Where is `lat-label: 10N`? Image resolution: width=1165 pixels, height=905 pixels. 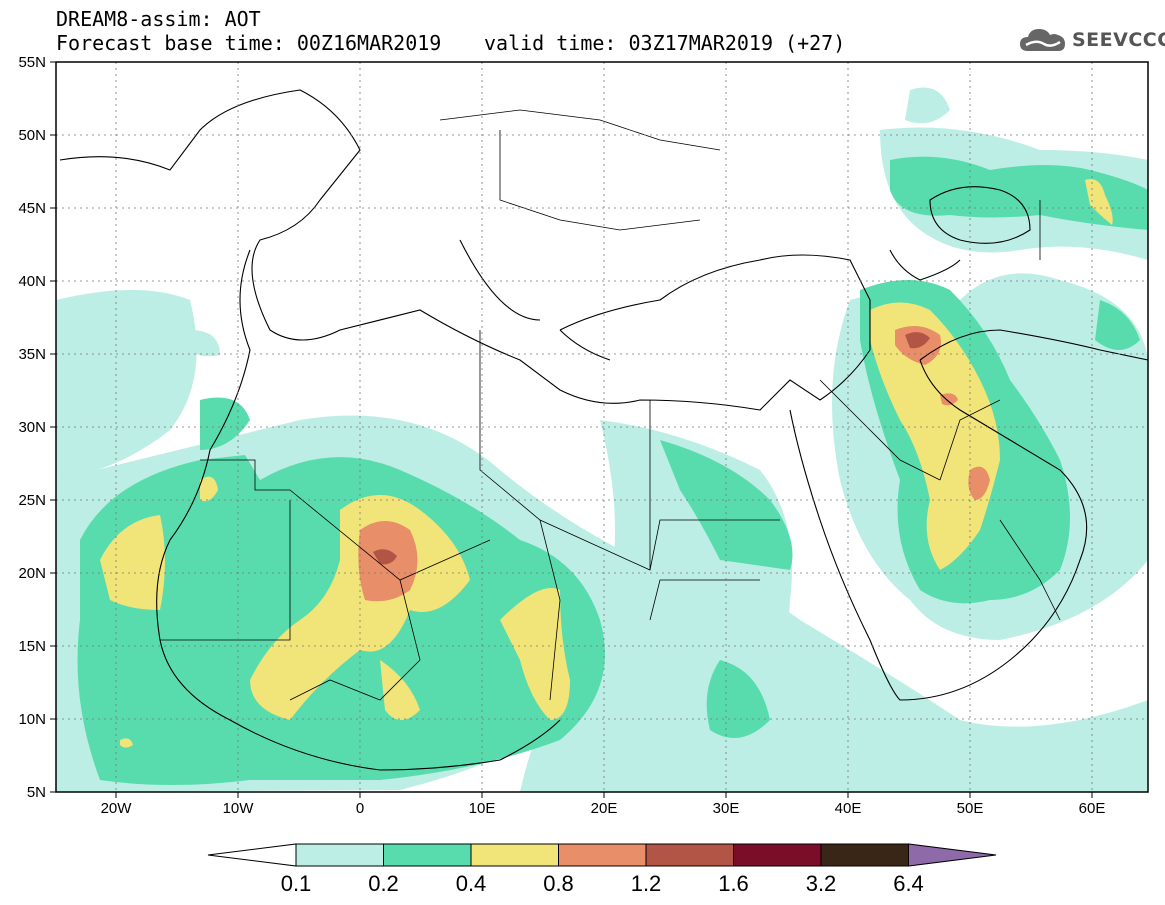
lat-label: 10N is located at coordinates (32, 719).